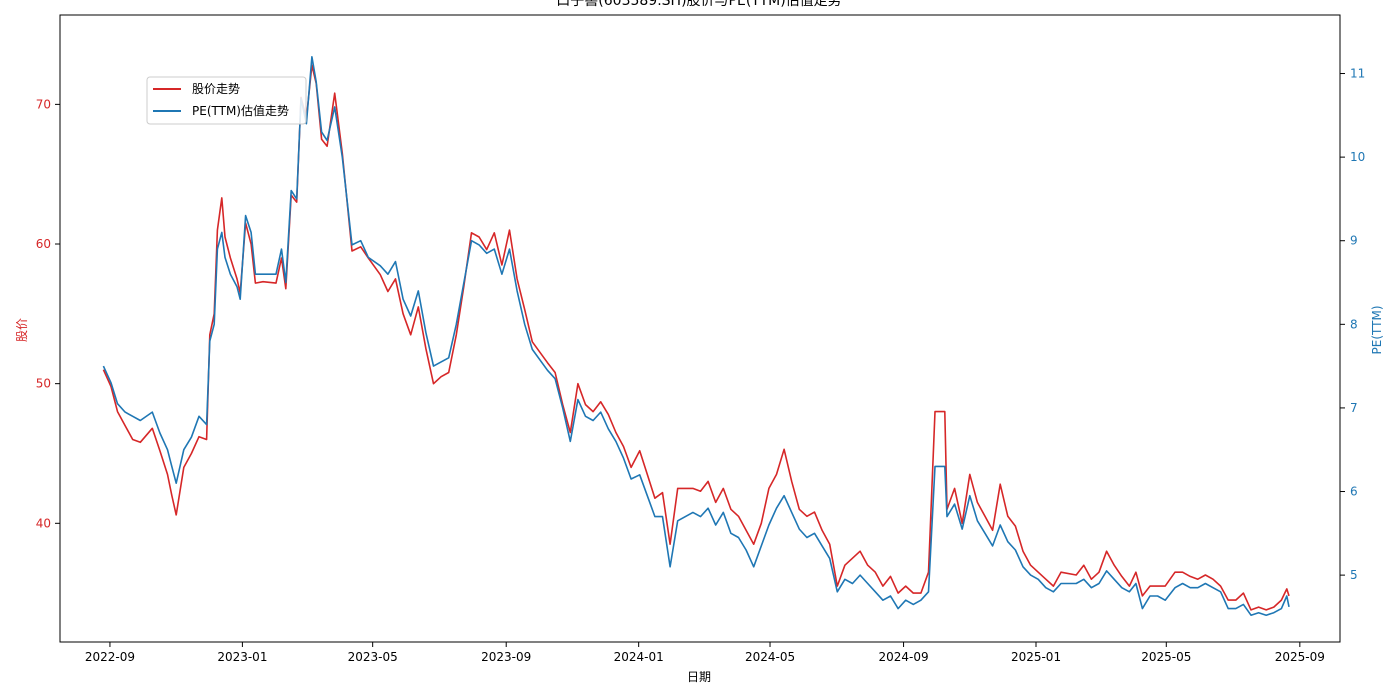 Image resolution: width=1400 pixels, height=700 pixels. I want to click on legend-label-price: 股价走势, so click(216, 89).